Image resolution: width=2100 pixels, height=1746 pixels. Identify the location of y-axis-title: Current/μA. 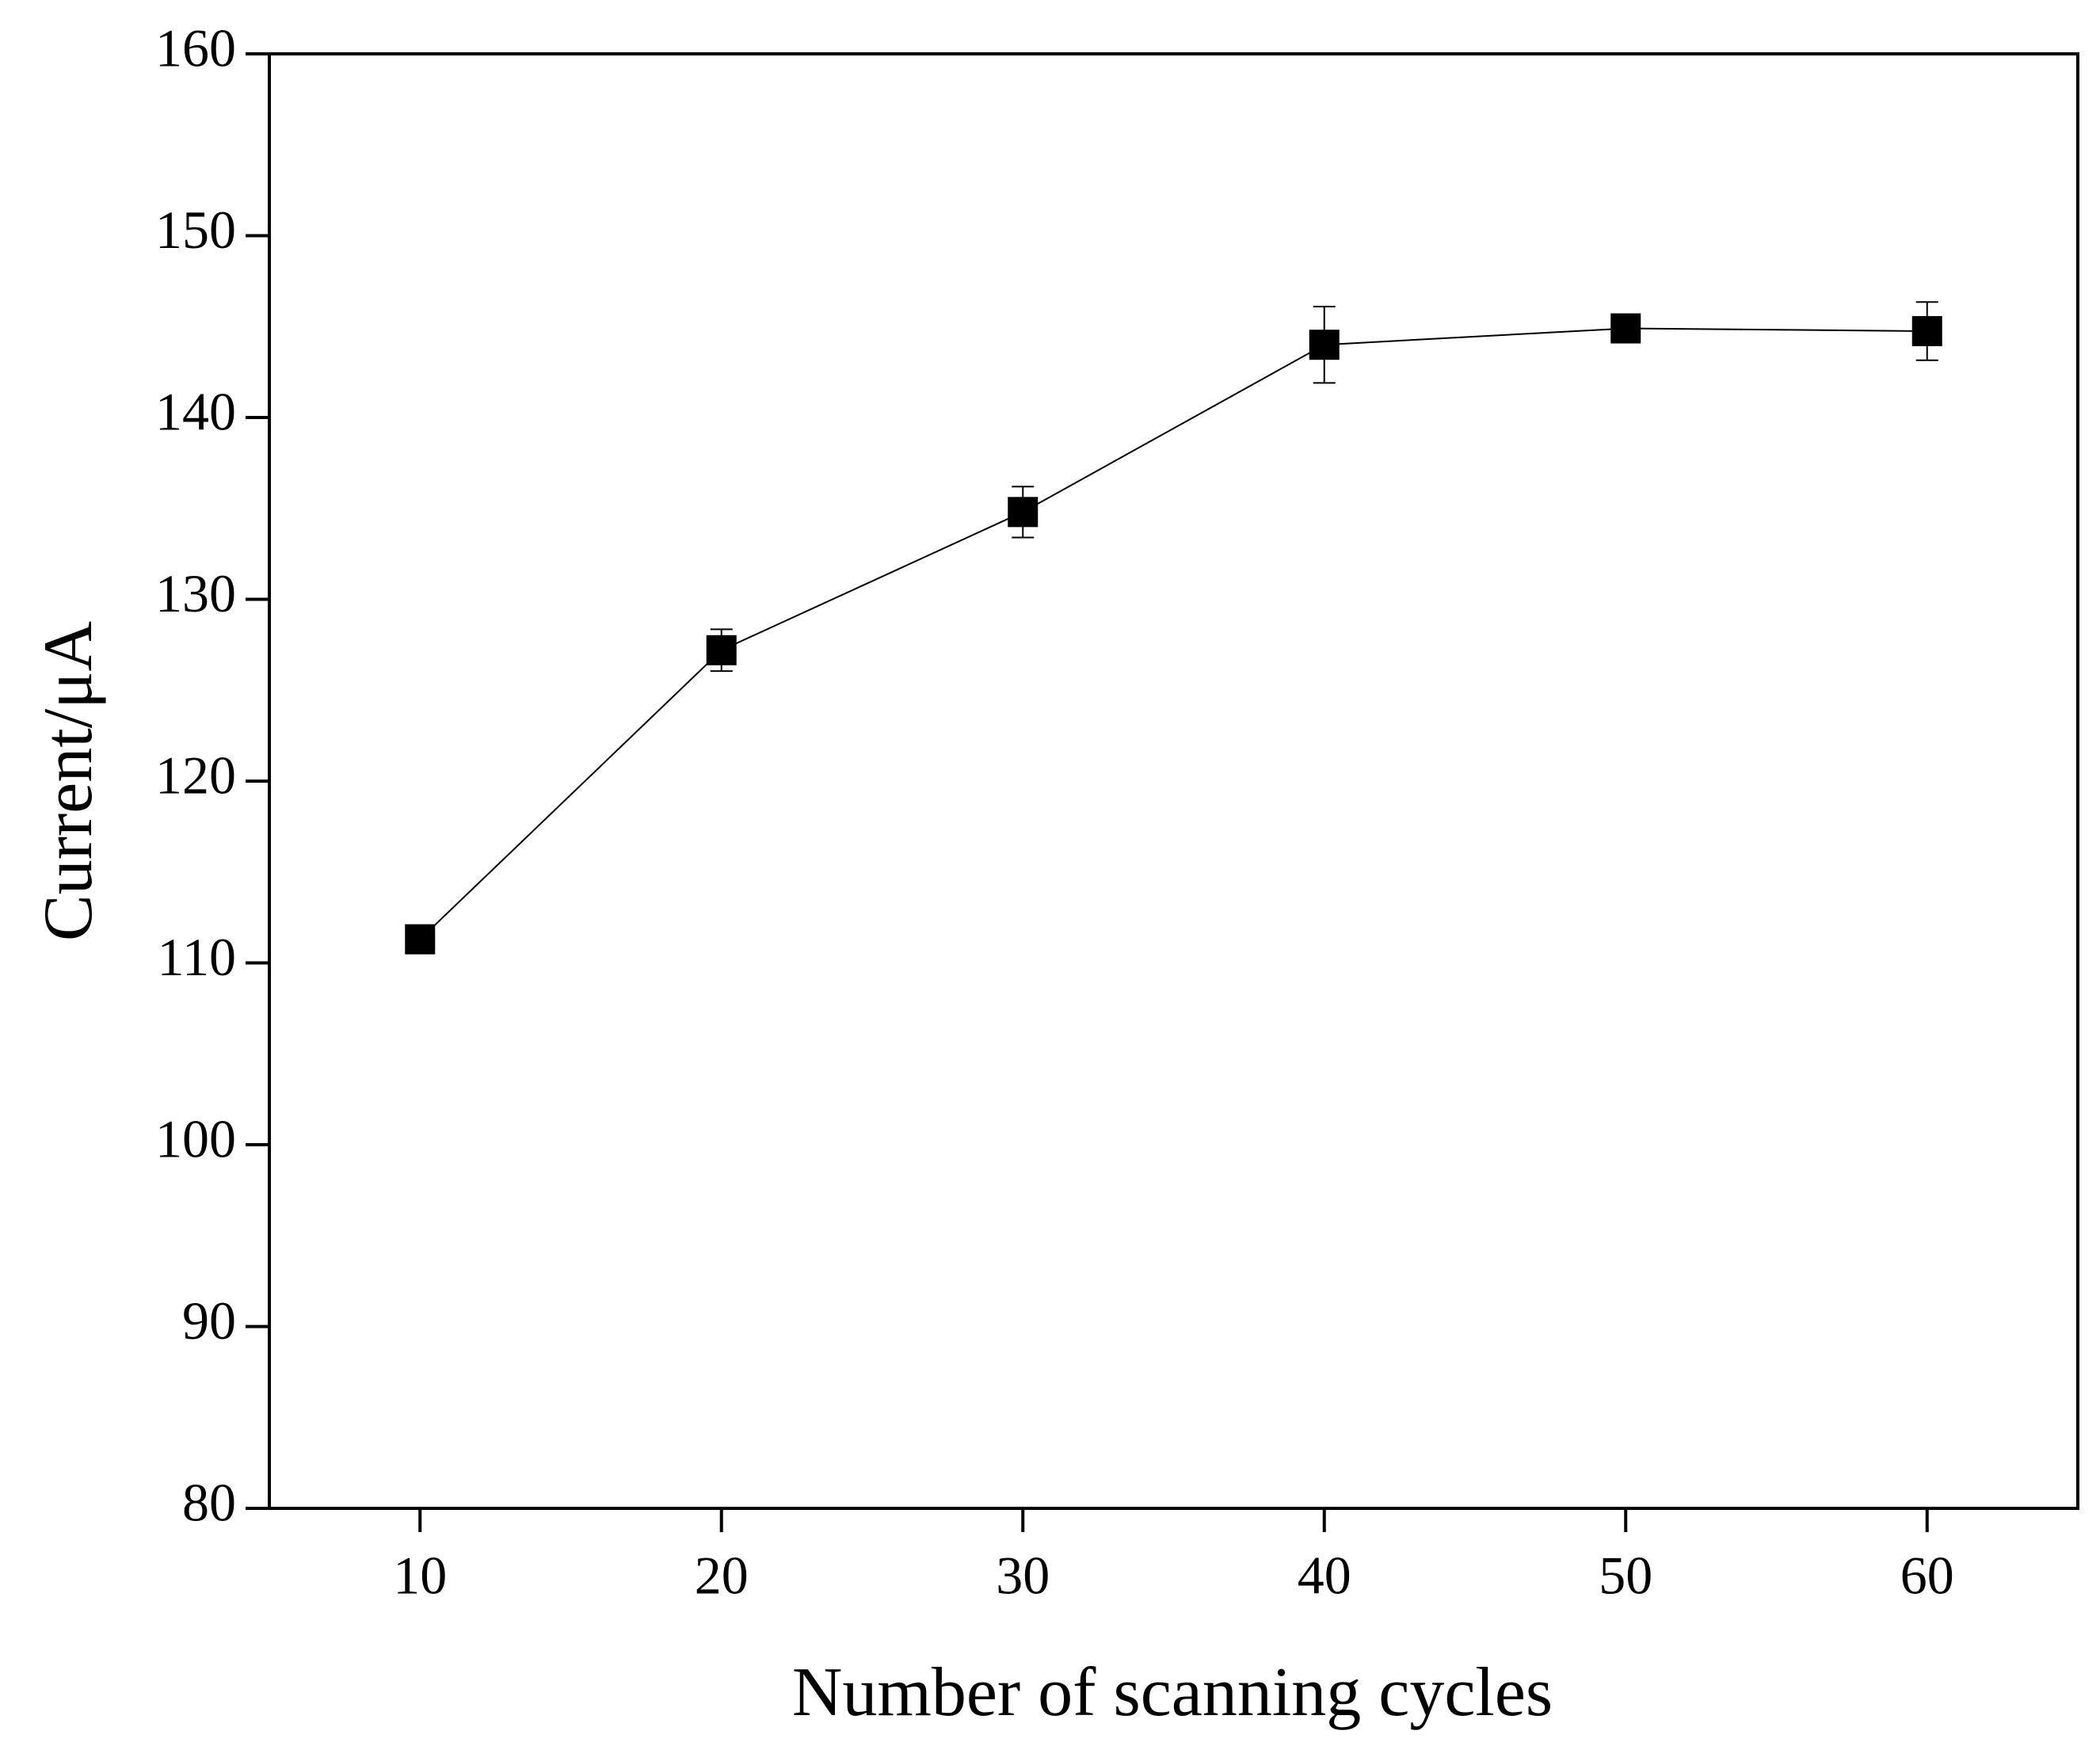
(68, 781).